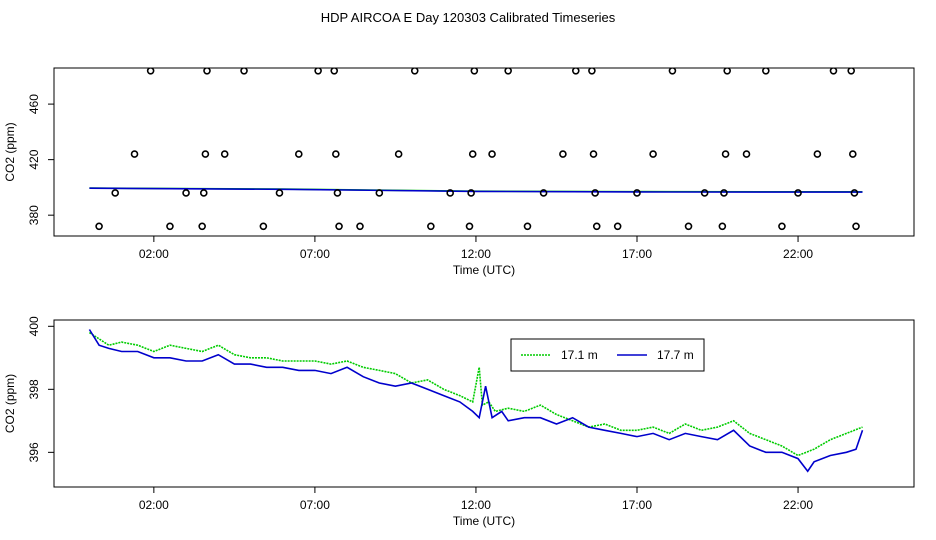 The image size is (936, 540). Describe the element at coordinates (34, 452) in the screenshot. I see `y-tick-label: 396` at that location.